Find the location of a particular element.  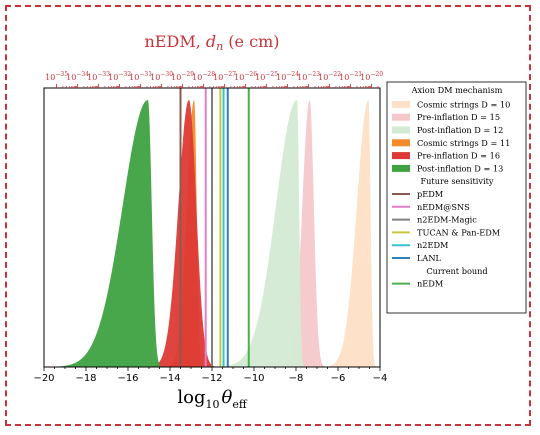

sensitivity-lines is located at coordinates (214, 227).